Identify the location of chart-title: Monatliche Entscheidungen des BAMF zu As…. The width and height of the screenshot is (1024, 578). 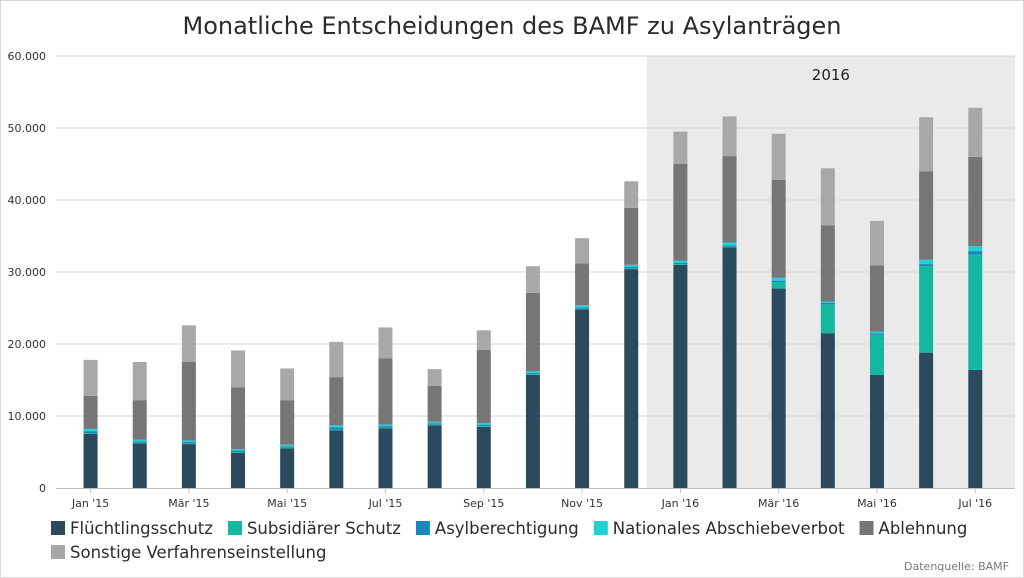
(512, 26).